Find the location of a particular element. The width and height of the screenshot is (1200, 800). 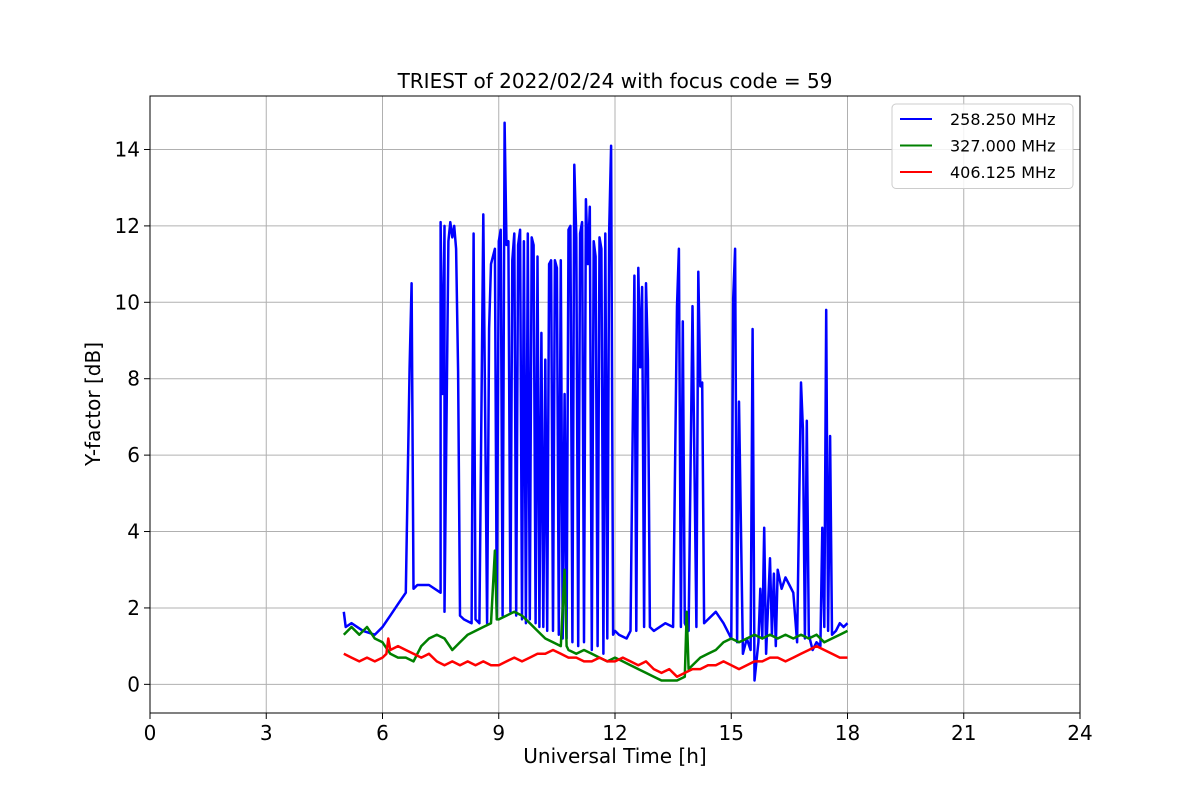

y-tick-label: 2 is located at coordinates (133, 608).